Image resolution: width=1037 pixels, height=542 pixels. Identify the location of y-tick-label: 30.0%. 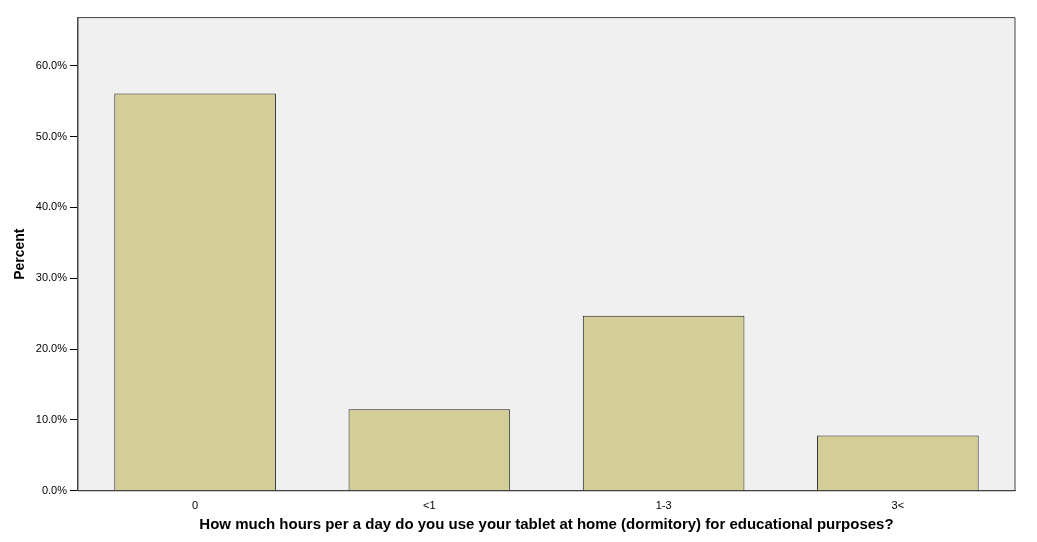
(51, 277).